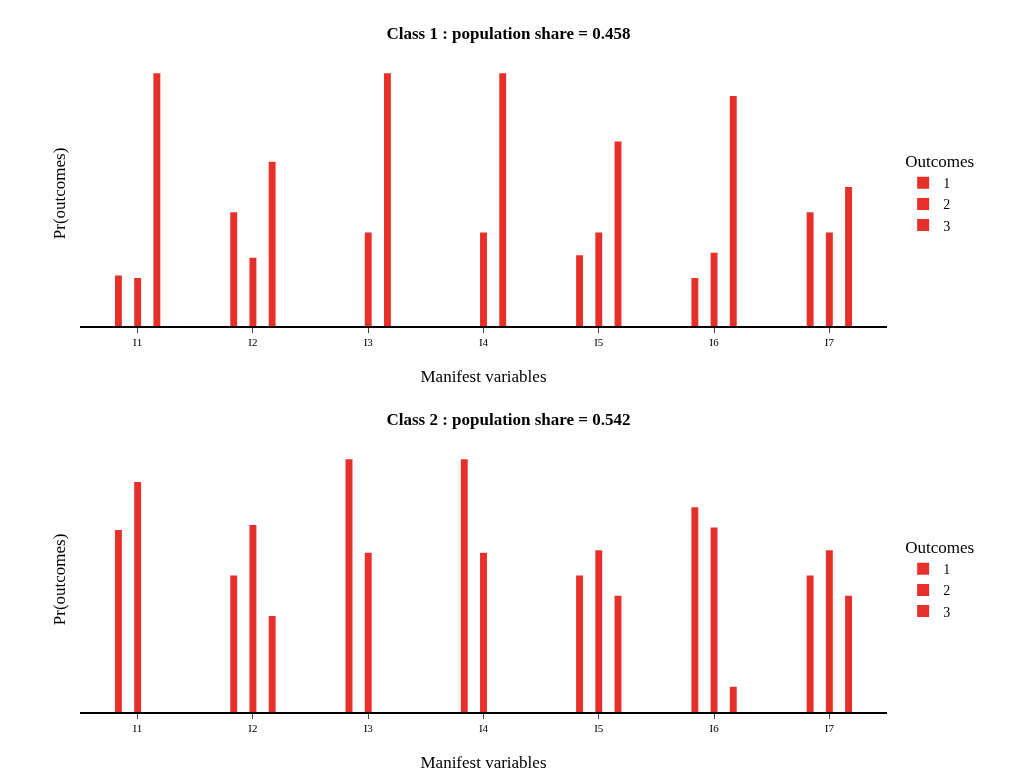  Describe the element at coordinates (508, 33) in the screenshot. I see `chart-title: Class 1 : population share = 0.458` at that location.